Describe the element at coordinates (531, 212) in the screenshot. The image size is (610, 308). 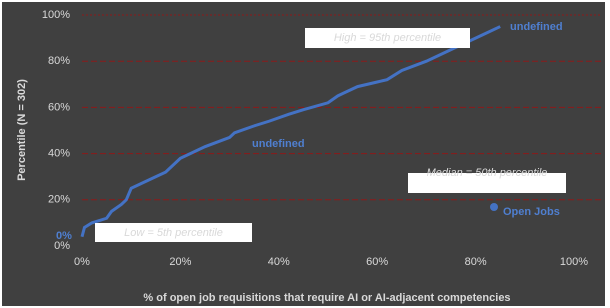
I see `legend-label: Open Jobs` at that location.